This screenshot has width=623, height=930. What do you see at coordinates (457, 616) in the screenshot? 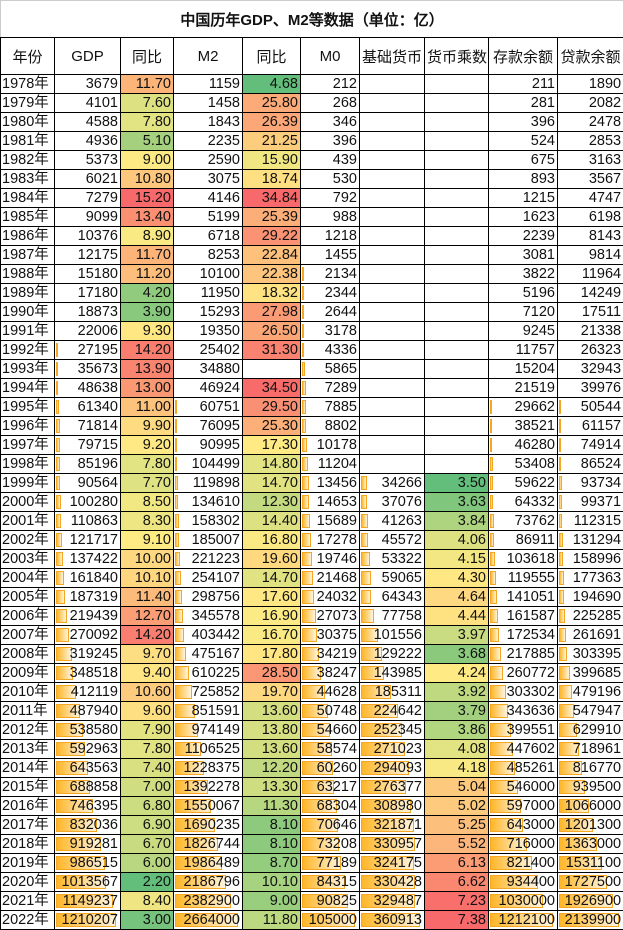
I see `cell-money-multiplier: 4.44` at bounding box center [457, 616].